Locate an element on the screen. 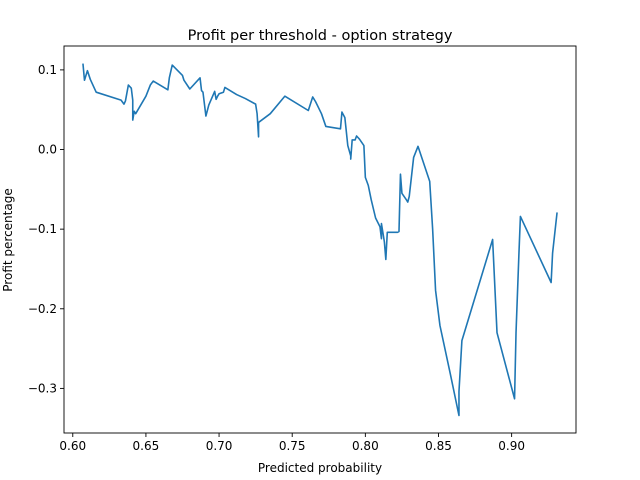 Image resolution: width=640 pixels, height=480 pixels. y-tick-label: 0.1 is located at coordinates (47, 70).